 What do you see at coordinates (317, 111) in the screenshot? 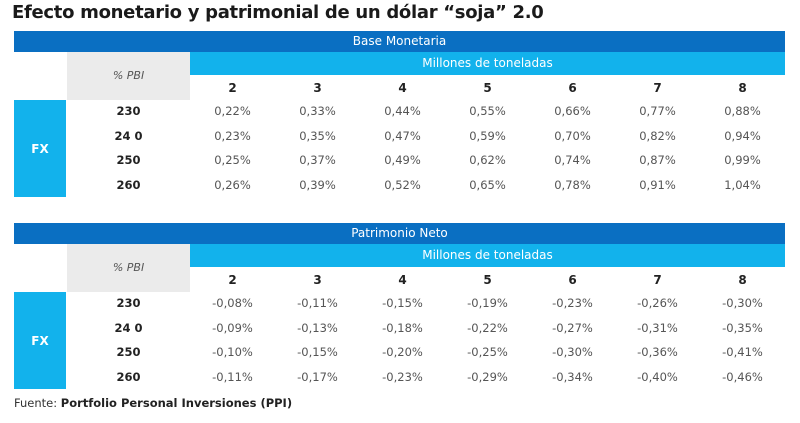
I see `table-cell: 0,33%` at bounding box center [317, 111].